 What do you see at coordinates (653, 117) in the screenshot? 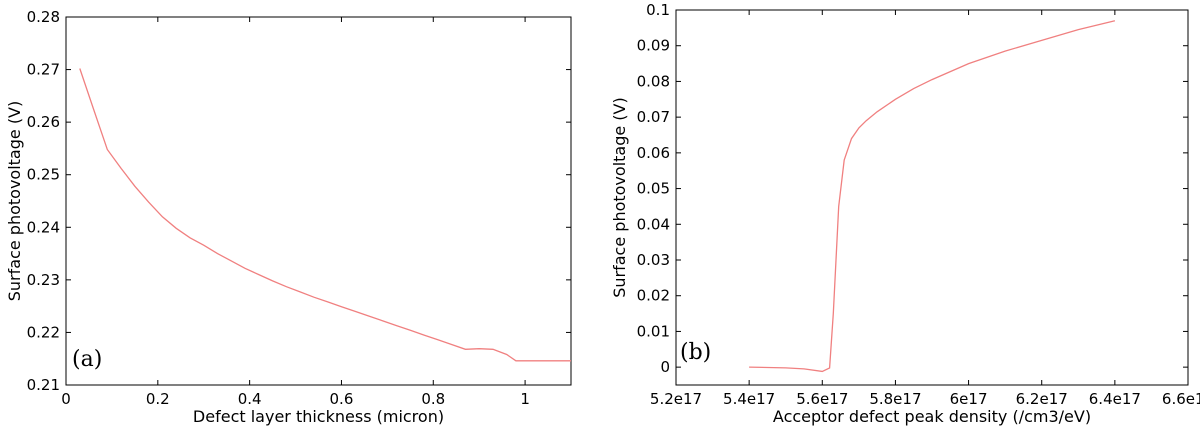
I see `panel-b-ytick-label: 0.07` at bounding box center [653, 117].